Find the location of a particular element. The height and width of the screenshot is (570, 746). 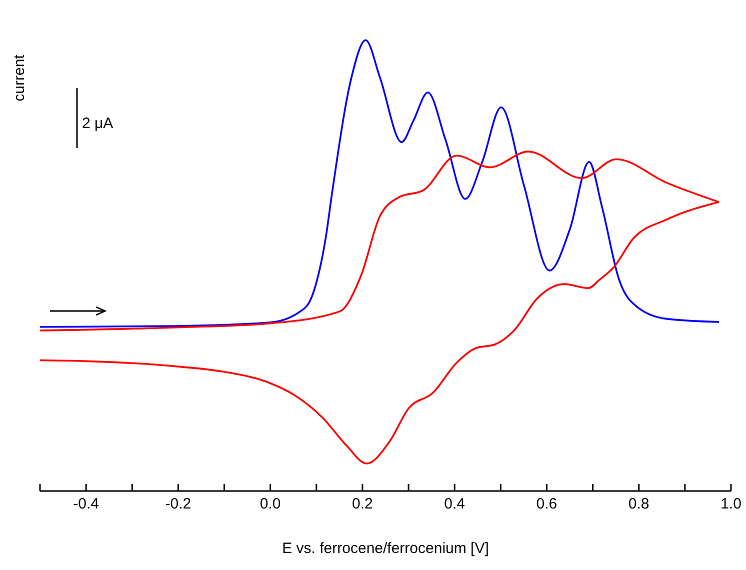

x-tick-label: 0.8 is located at coordinates (639, 504).